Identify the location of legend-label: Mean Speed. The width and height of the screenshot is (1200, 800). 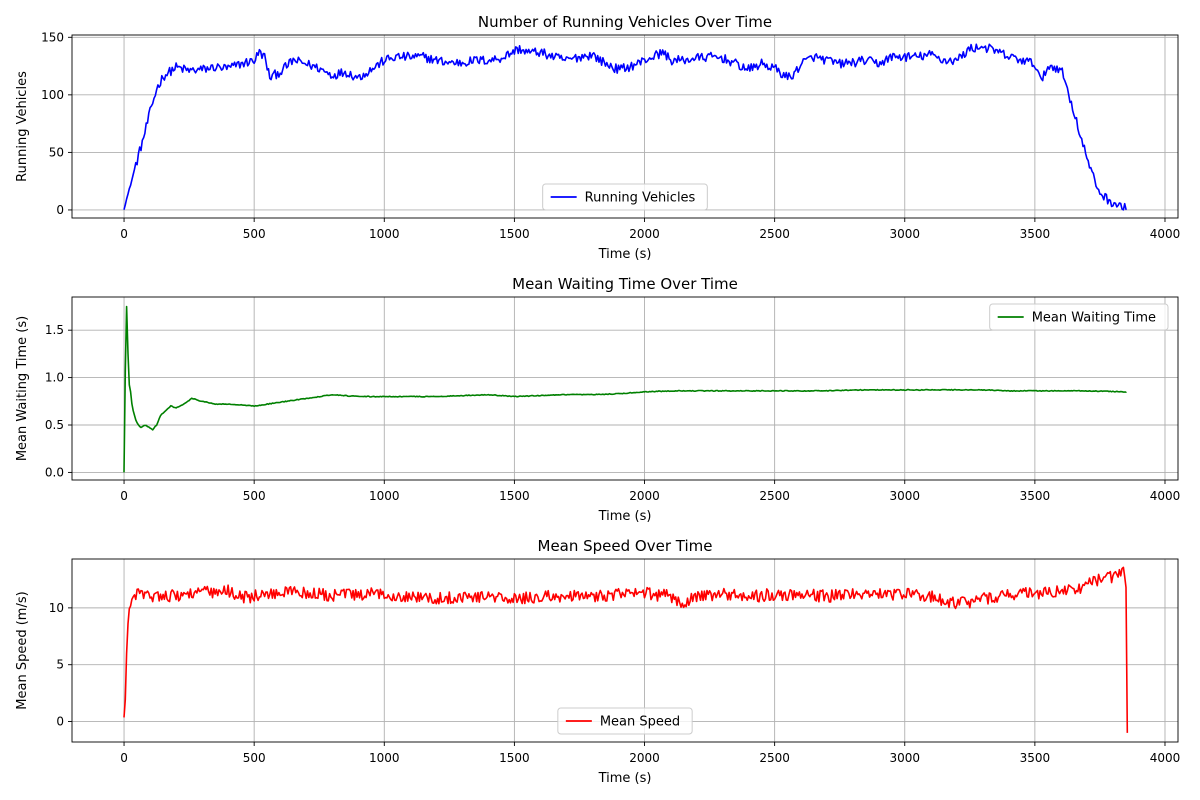
(640, 722).